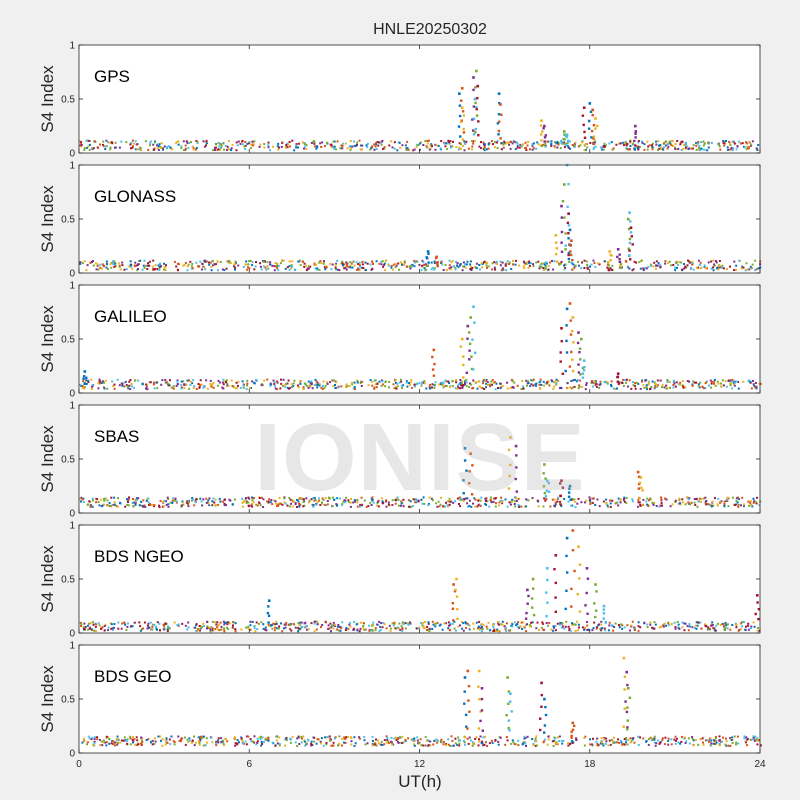 This screenshot has height=800, width=800. Describe the element at coordinates (47, 699) in the screenshot. I see `y-axis-label: S4 Index` at that location.